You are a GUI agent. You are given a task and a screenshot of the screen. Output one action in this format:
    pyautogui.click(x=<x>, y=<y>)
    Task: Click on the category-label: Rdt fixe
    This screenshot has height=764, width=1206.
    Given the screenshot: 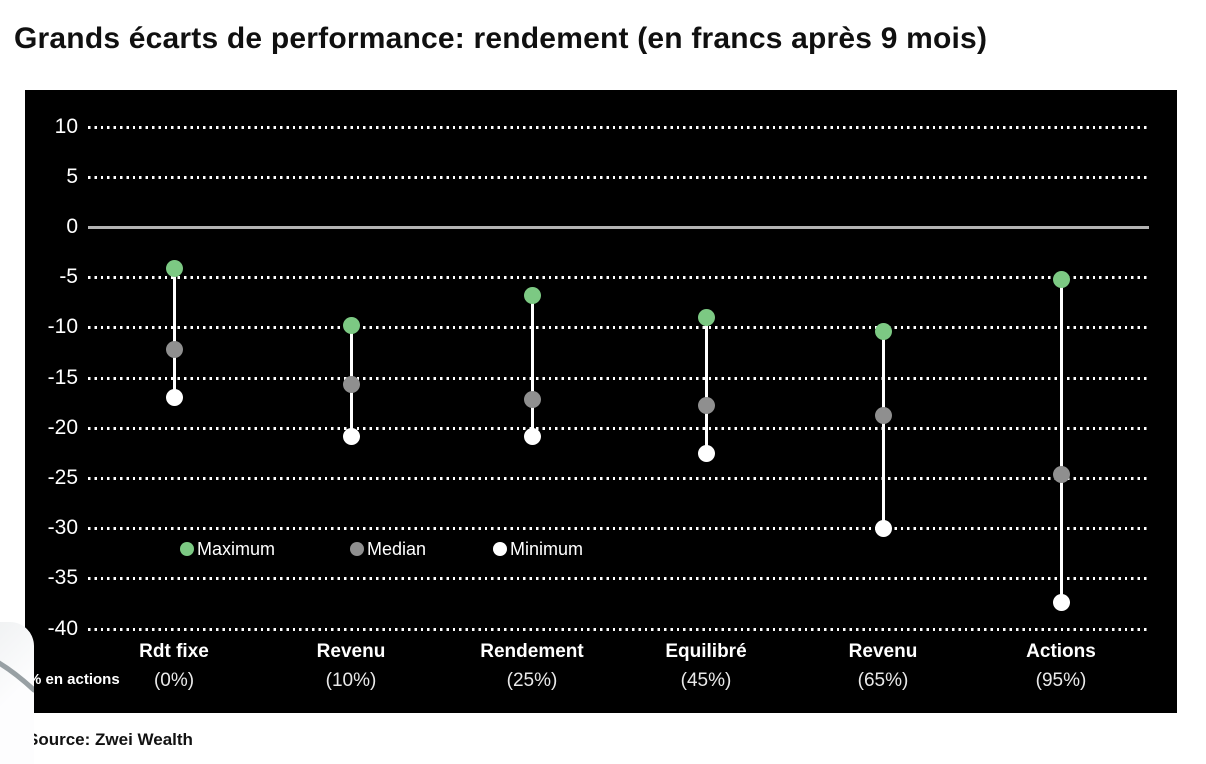 What is the action you would take?
    pyautogui.click(x=174, y=651)
    